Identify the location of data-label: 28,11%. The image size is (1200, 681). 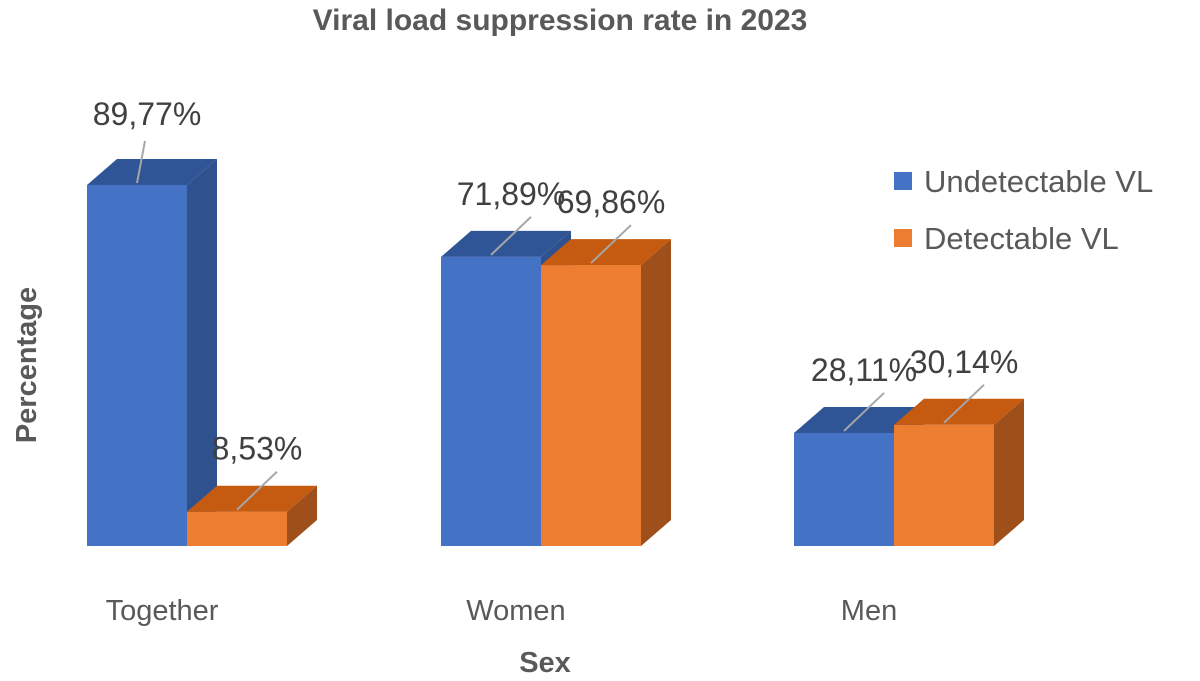
(864, 370).